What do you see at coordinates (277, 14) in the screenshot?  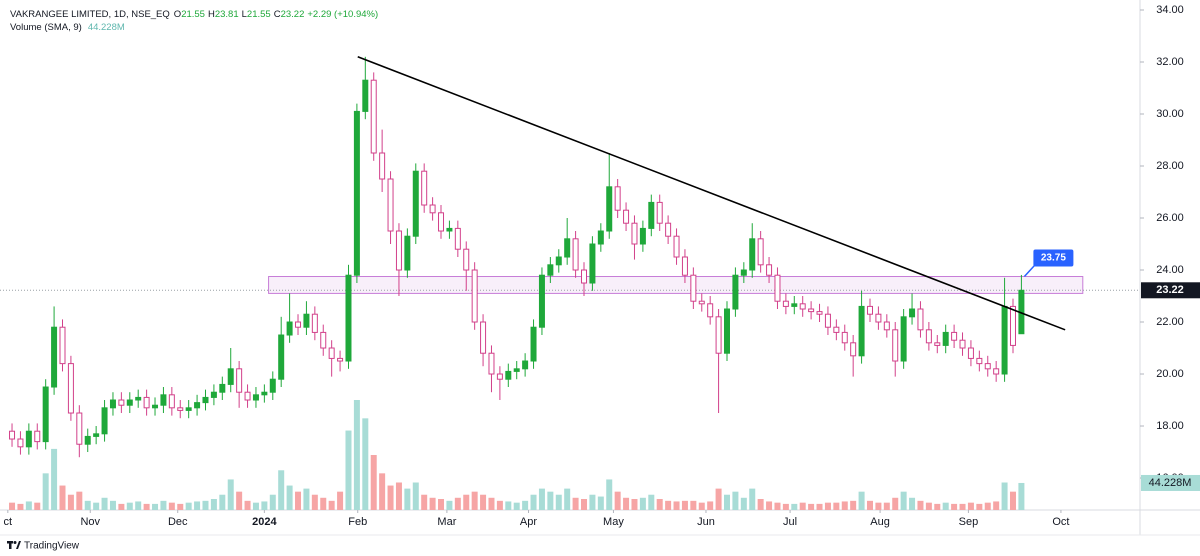 I see `ohlc-label: C` at bounding box center [277, 14].